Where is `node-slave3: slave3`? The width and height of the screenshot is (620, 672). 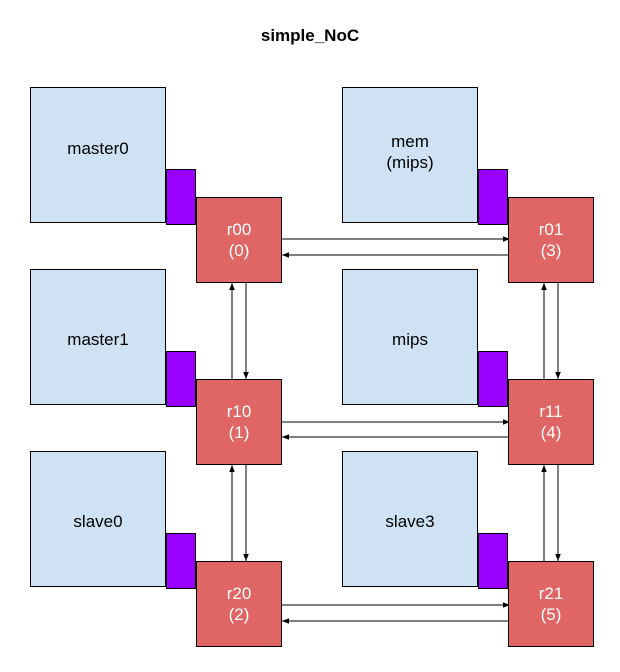
node-slave3: slave3 is located at coordinates (410, 519).